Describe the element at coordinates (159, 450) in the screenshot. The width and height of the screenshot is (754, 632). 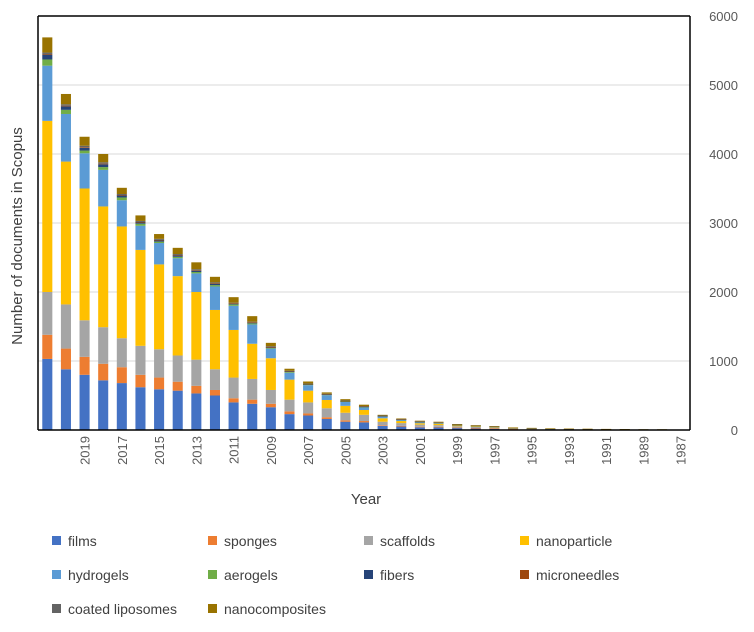
I see `x-tick-label: 2015` at that location.